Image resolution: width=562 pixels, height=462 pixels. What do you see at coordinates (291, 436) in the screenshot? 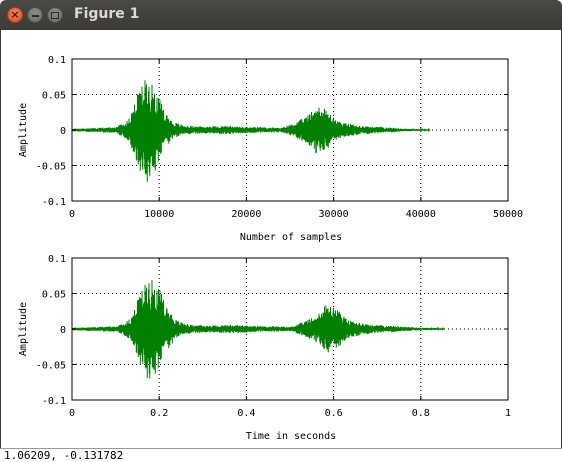
I see `x-axis-label: Time in seconds` at bounding box center [291, 436].